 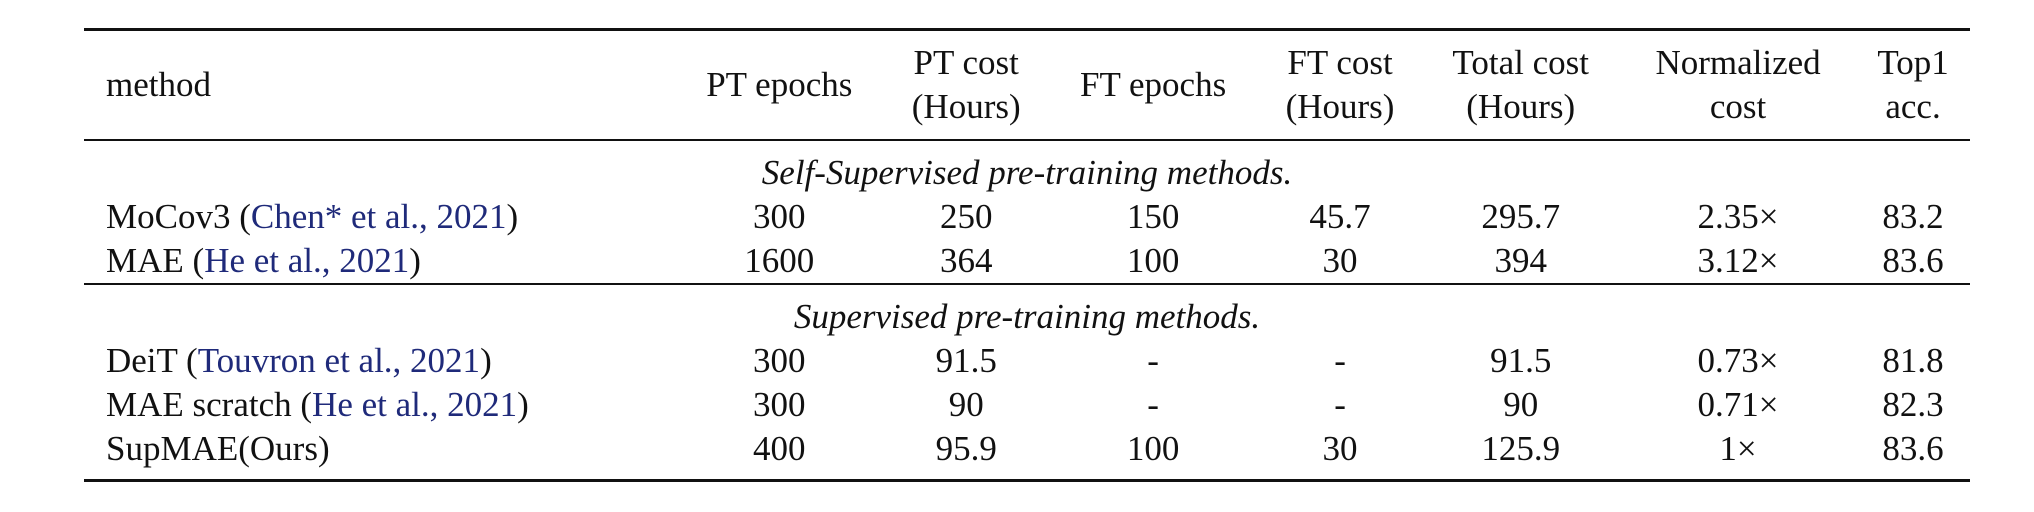 I want to click on top1-acc-cell: 82.3, so click(x=1913, y=404).